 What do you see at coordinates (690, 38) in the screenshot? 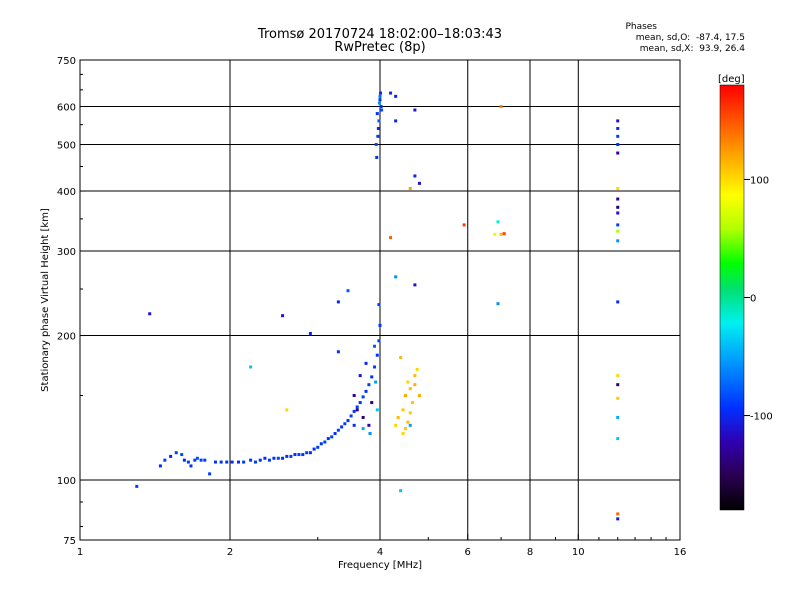
I see `phases-mean-o: mean, sd,O: -87.4, 17.5` at bounding box center [690, 38].